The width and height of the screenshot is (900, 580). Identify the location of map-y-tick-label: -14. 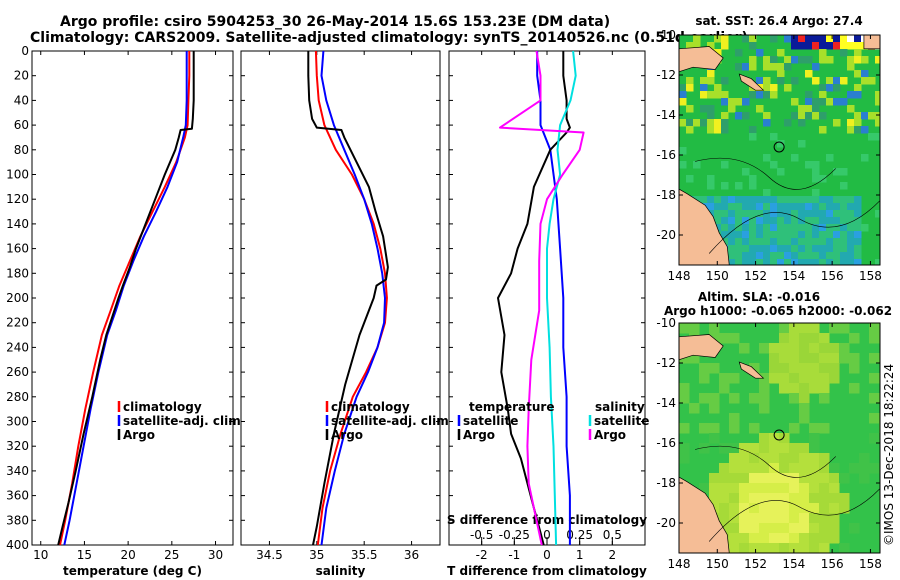
(666, 115).